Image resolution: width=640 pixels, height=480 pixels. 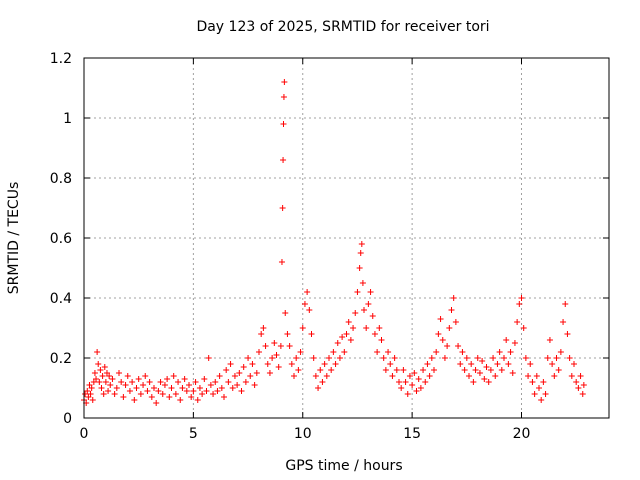 What do you see at coordinates (61, 239) in the screenshot?
I see `y-tick-label: 0.6` at bounding box center [61, 239].